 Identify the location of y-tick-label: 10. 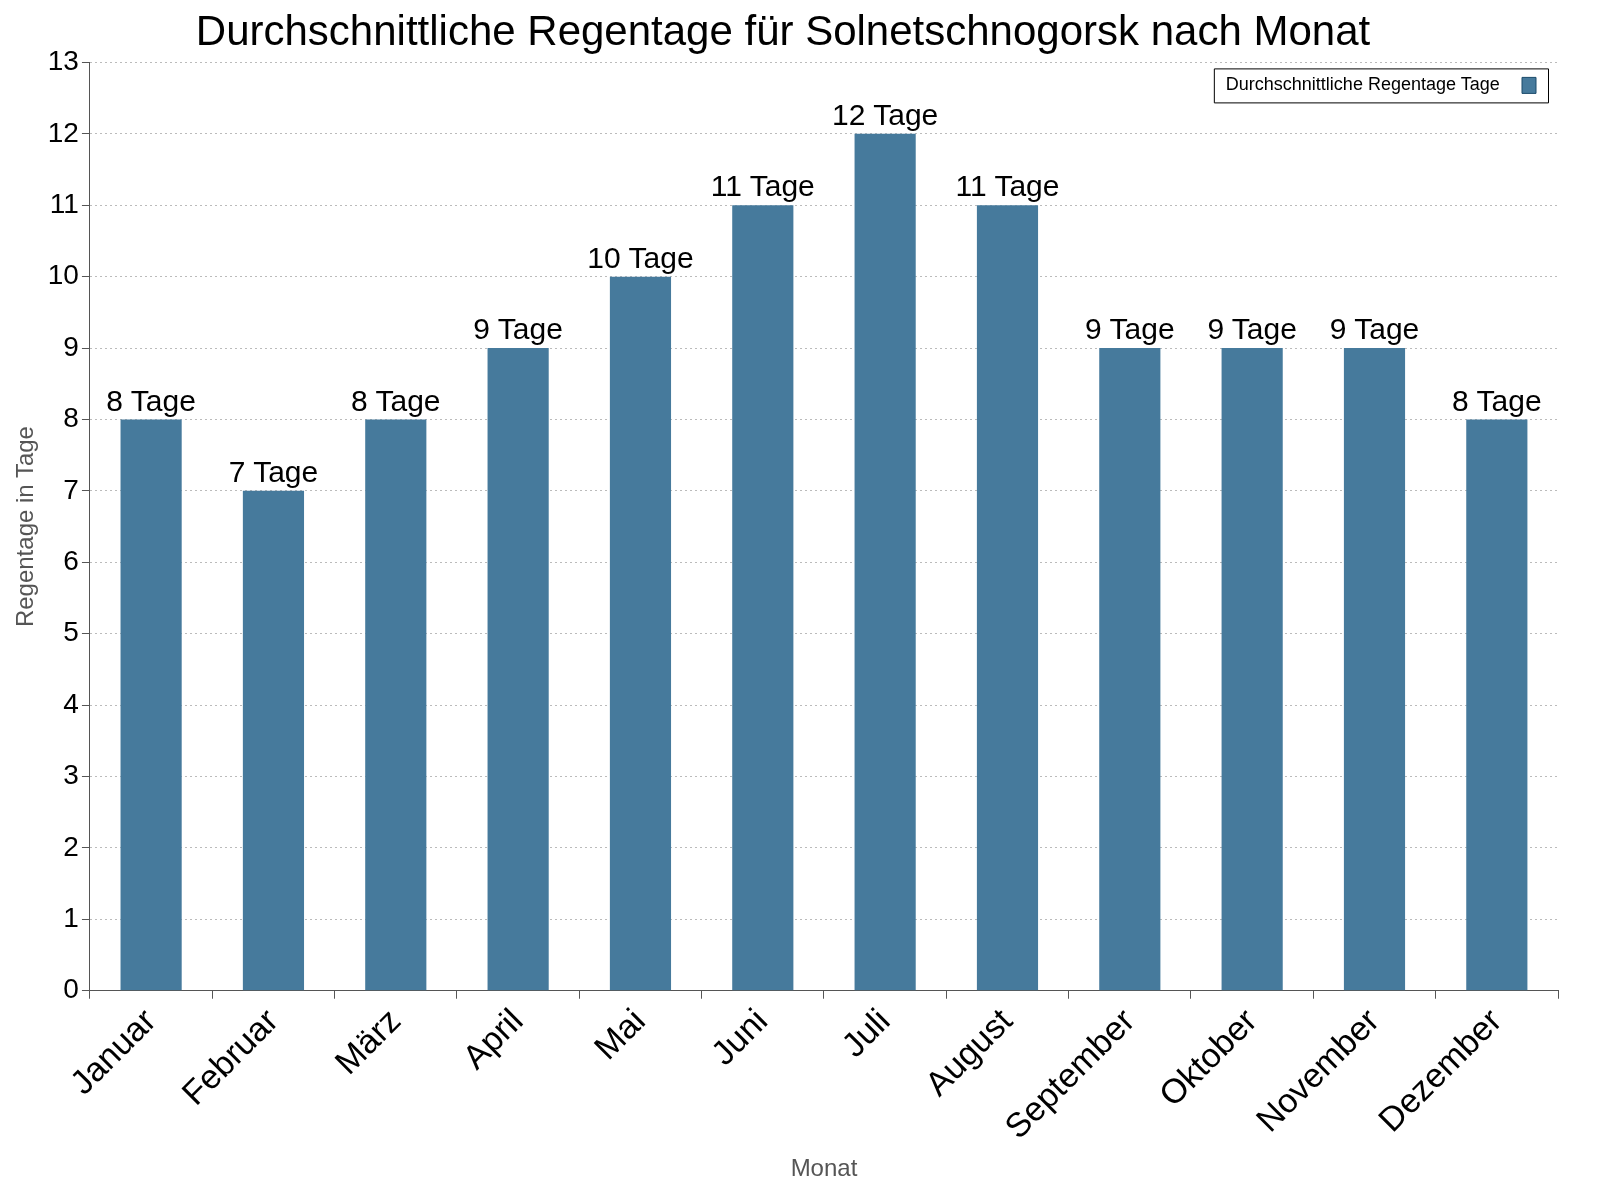
(63, 275).